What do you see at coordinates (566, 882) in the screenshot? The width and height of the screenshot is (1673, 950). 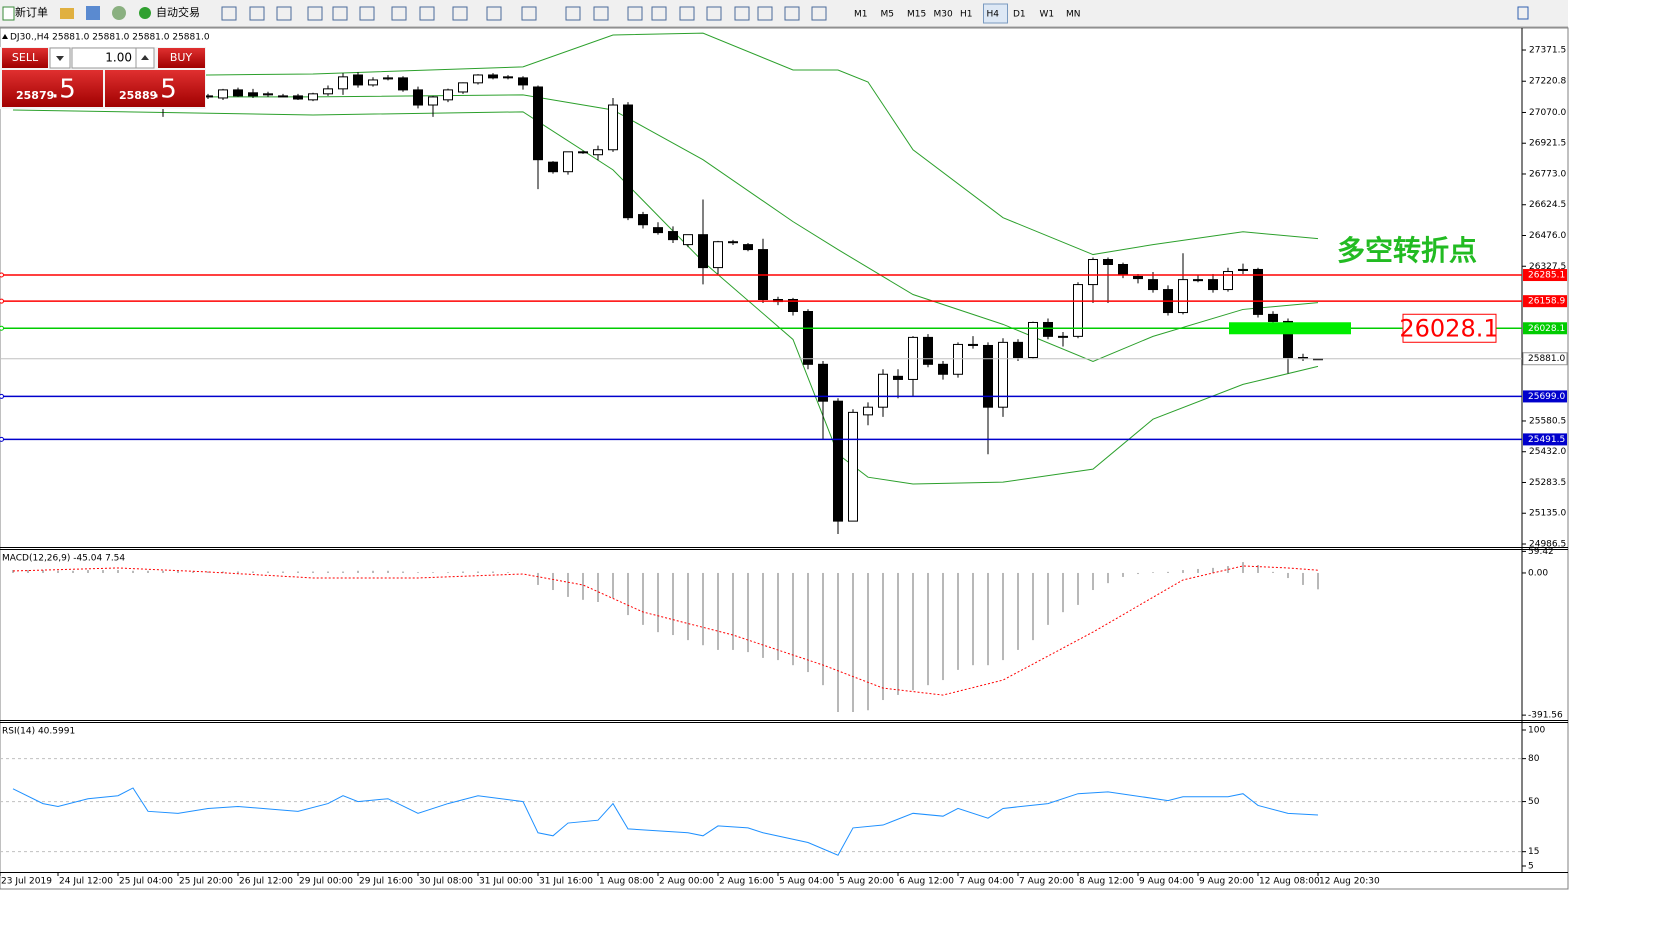 I see `x-tick-label: 31 Jul 16:00` at bounding box center [566, 882].